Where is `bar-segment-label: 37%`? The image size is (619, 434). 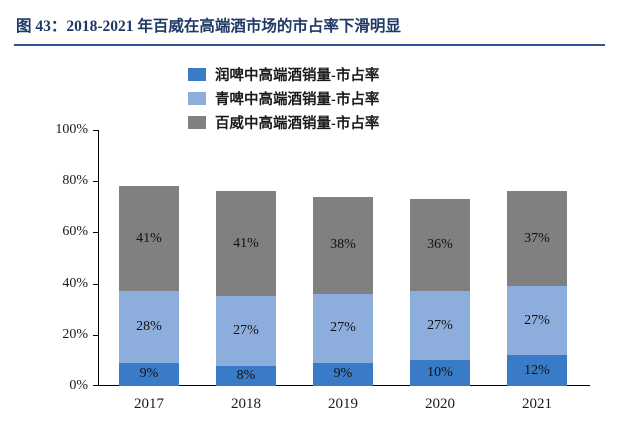 bar-segment-label: 37% is located at coordinates (537, 238).